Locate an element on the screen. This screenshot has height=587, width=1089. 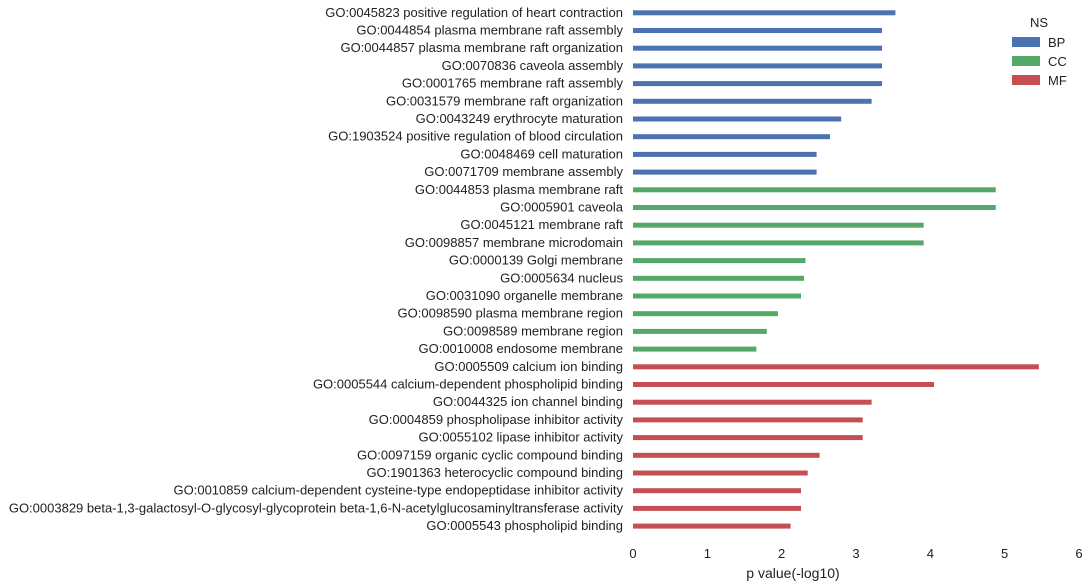
term-label: GO:0045121 membrane raft is located at coordinates (541, 224).